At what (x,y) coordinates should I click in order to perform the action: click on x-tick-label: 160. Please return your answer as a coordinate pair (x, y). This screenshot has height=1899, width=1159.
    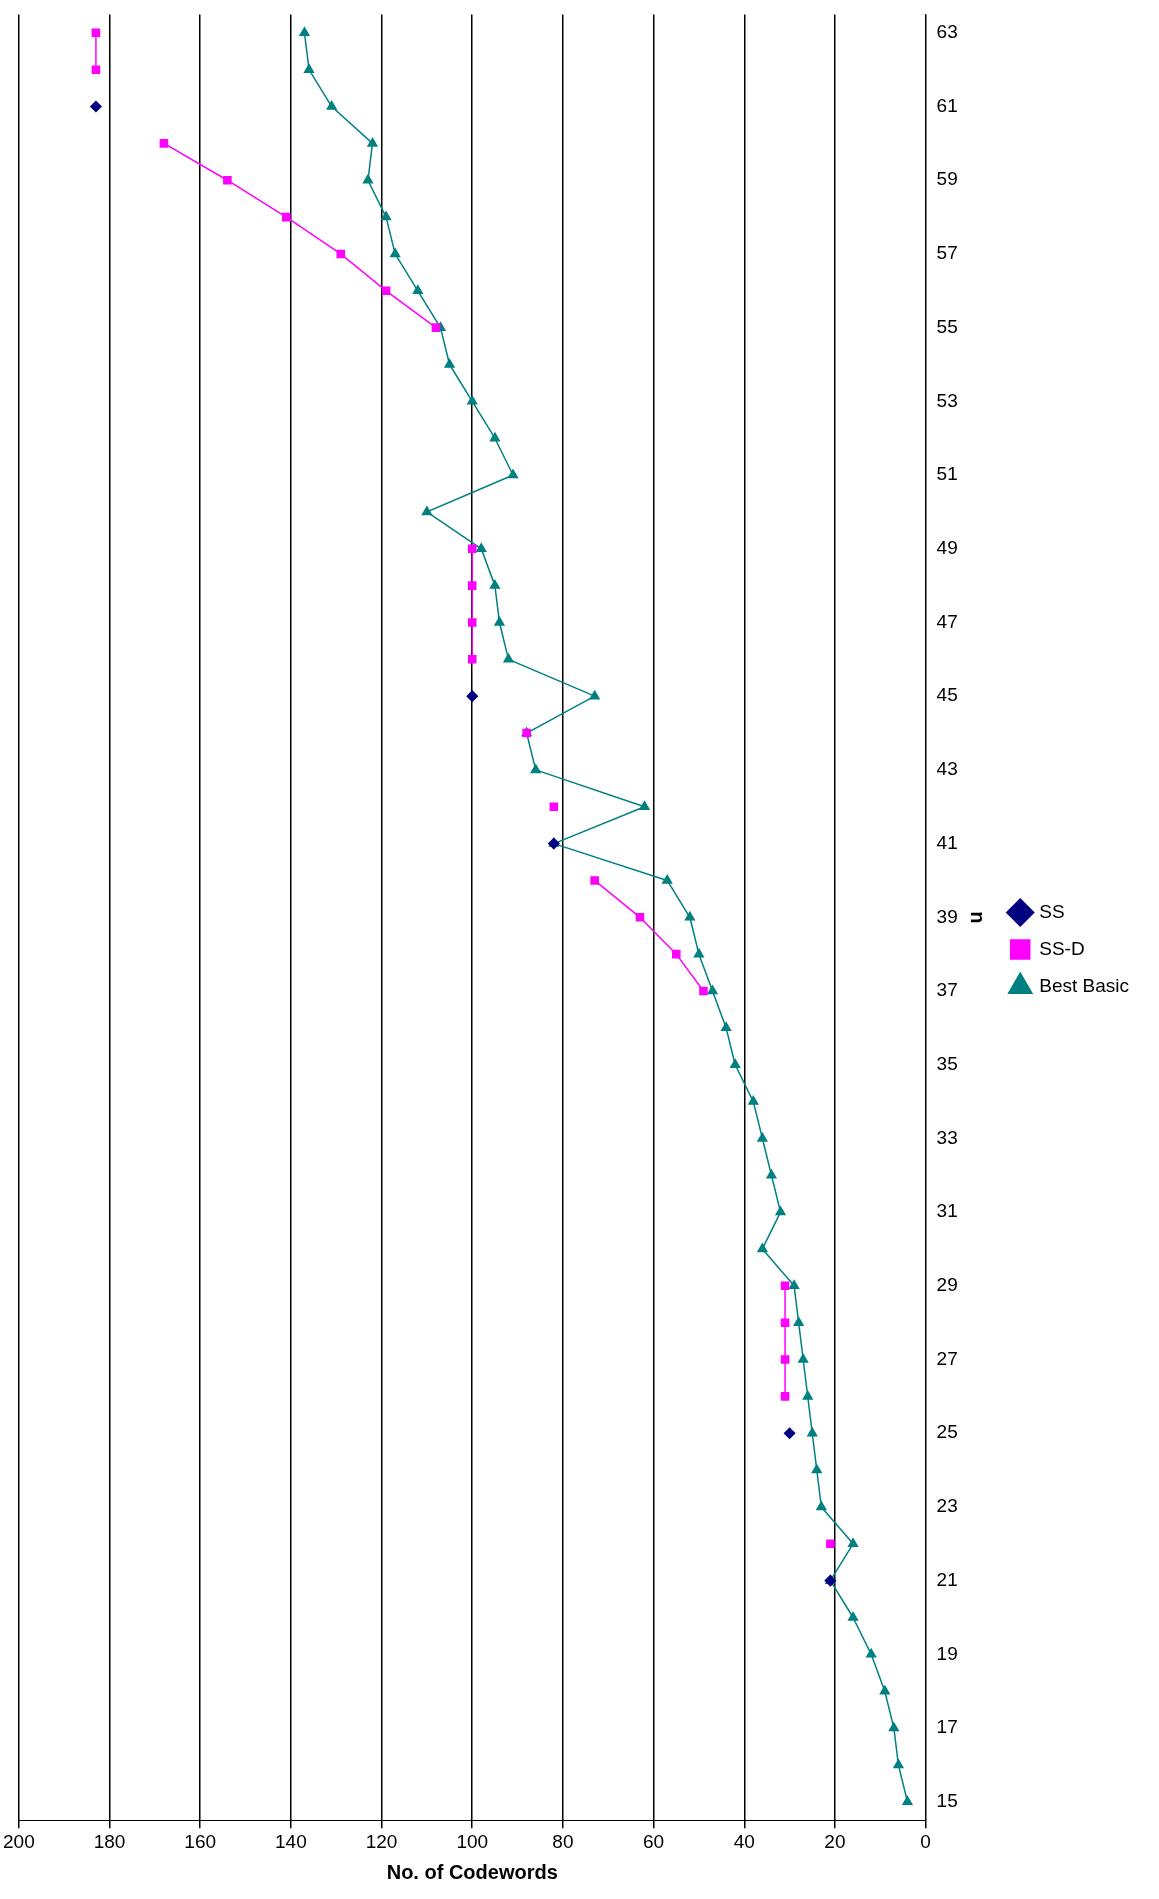
    Looking at the image, I should click on (200, 1841).